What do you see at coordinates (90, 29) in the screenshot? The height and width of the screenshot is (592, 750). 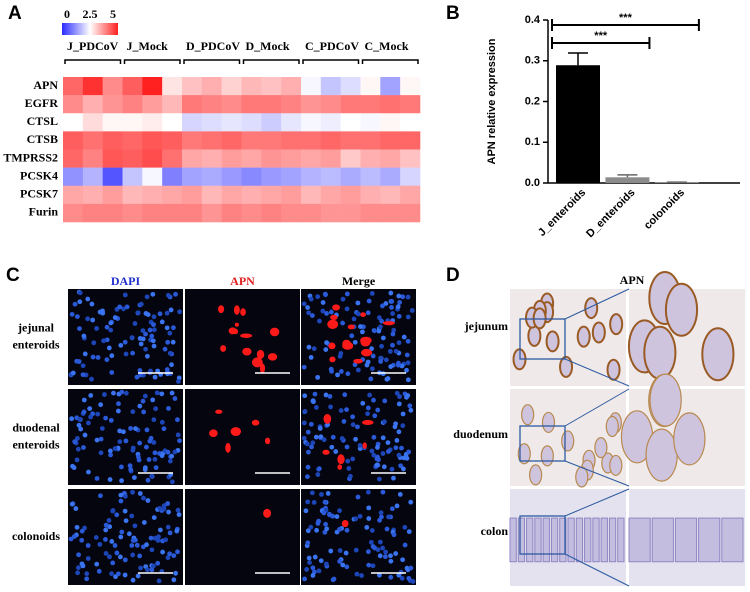 I see `colorbar` at bounding box center [90, 29].